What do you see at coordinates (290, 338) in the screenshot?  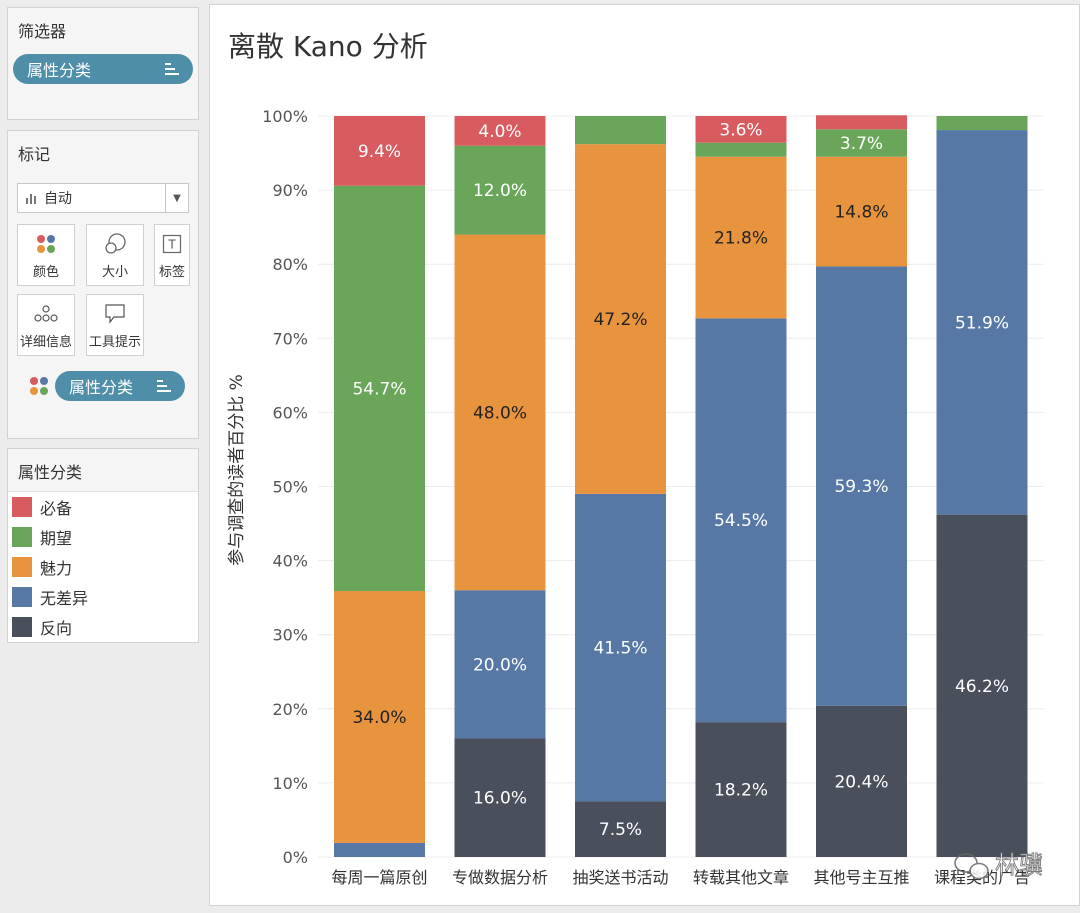 I see `y-tick-label: 70%` at bounding box center [290, 338].